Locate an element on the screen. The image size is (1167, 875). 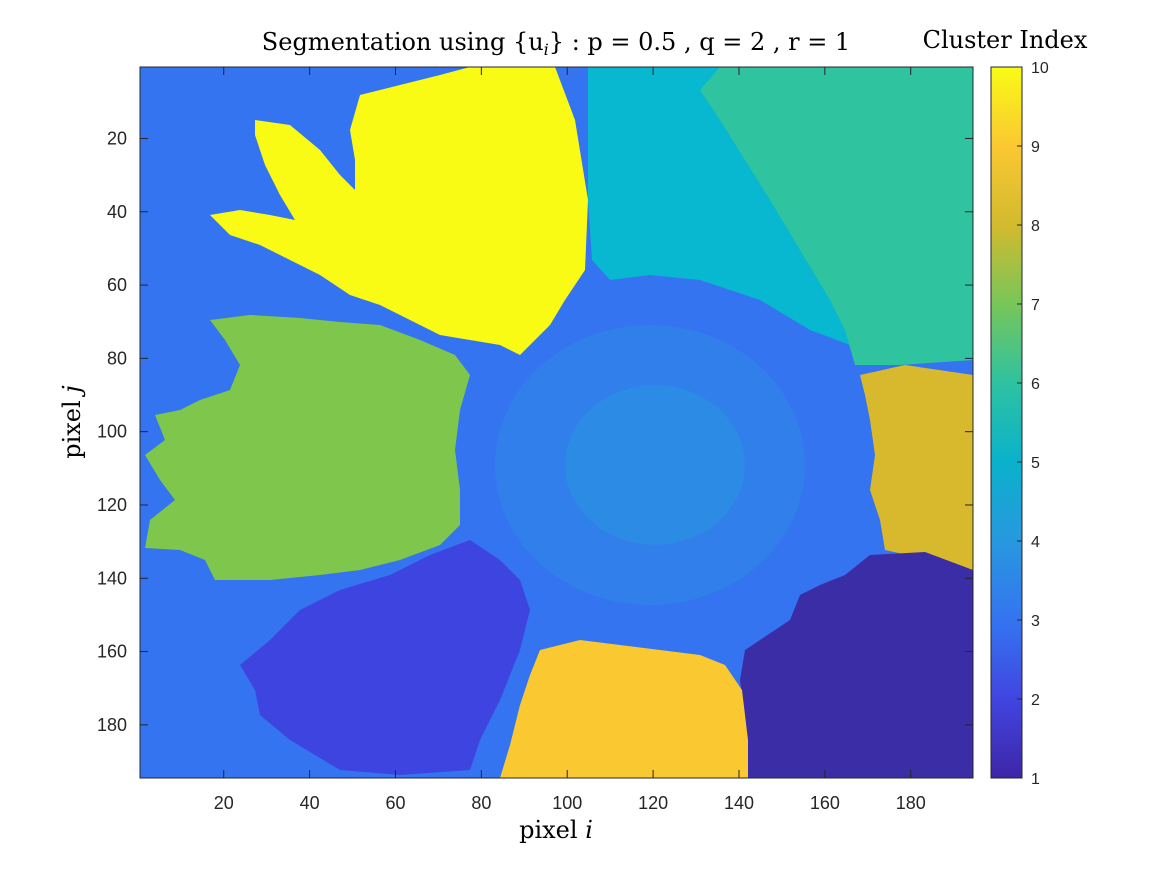
colorbar-frame is located at coordinates (1006, 422).